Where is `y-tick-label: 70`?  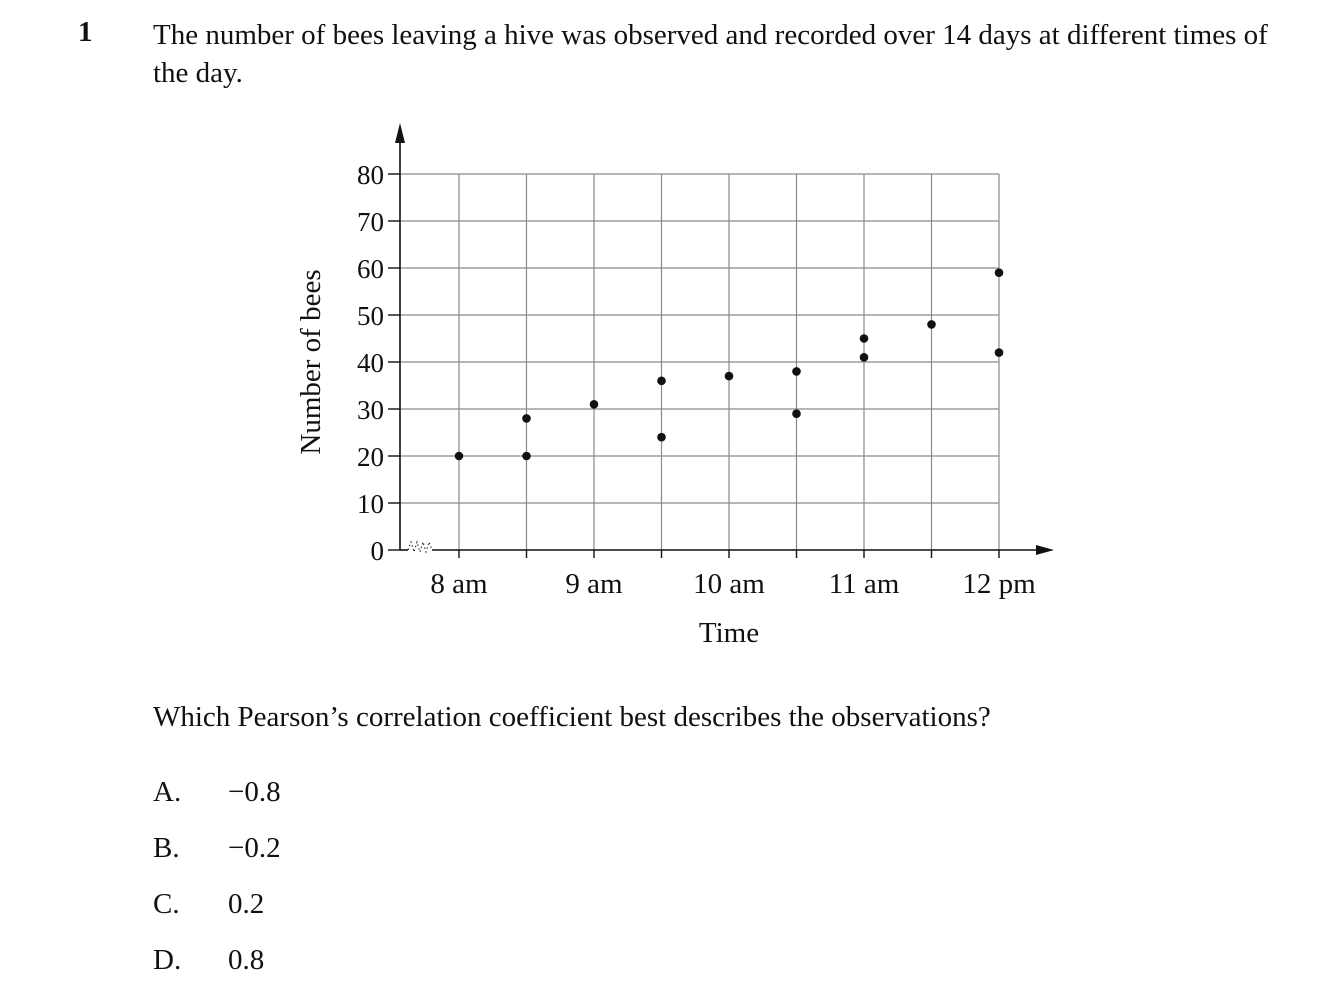
y-tick-label: 70 is located at coordinates (370, 222).